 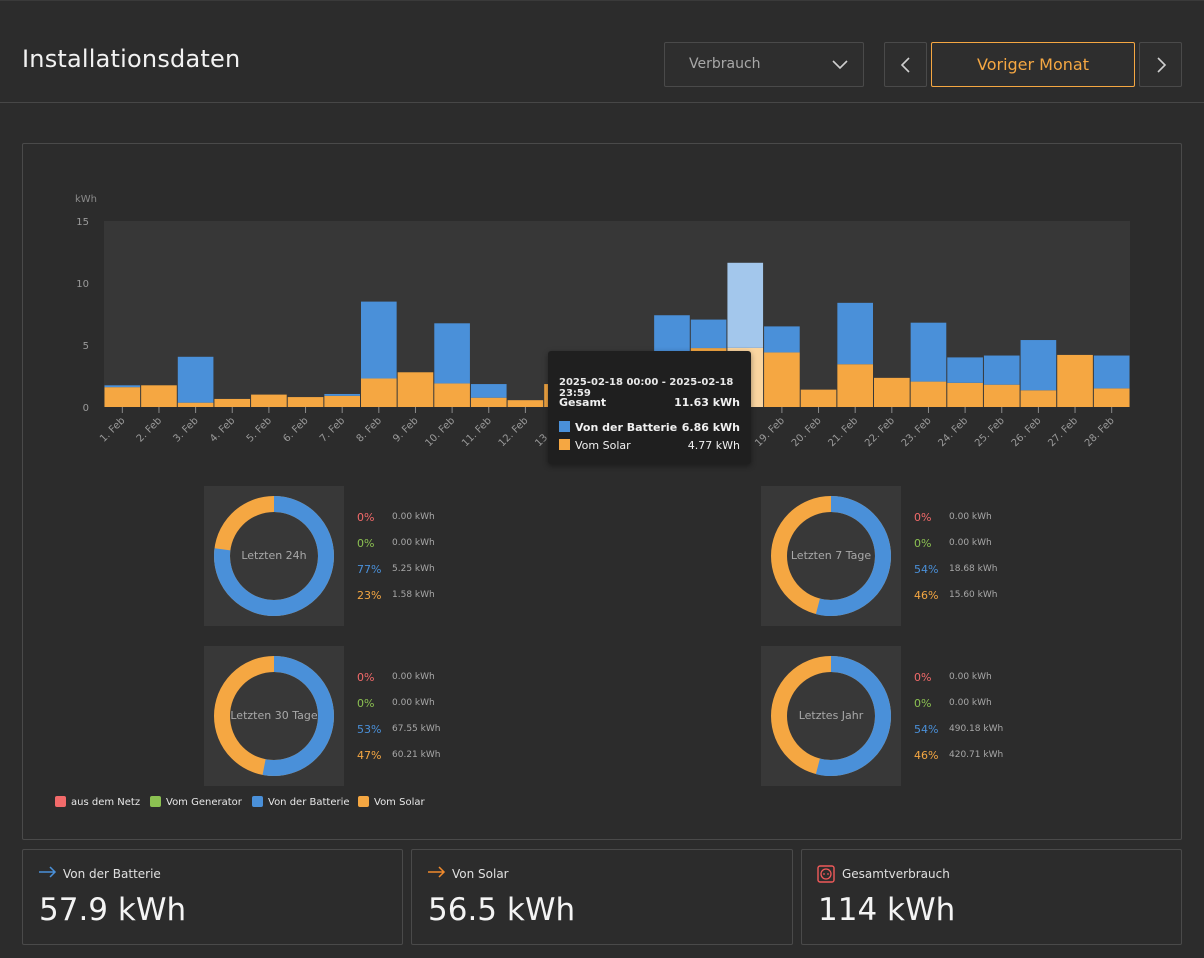 What do you see at coordinates (259, 429) in the screenshot?
I see `x-tick-label: 5. Feb` at bounding box center [259, 429].